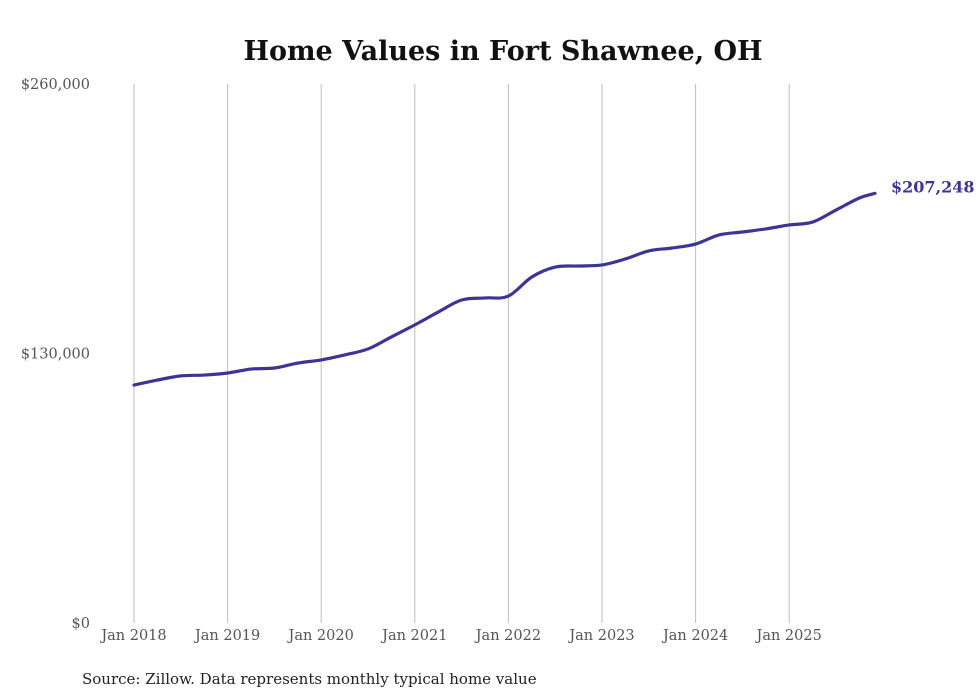 The width and height of the screenshot is (980, 699). I want to click on chart-title: Home Values in Fort Shawnee, OH, so click(502, 51).